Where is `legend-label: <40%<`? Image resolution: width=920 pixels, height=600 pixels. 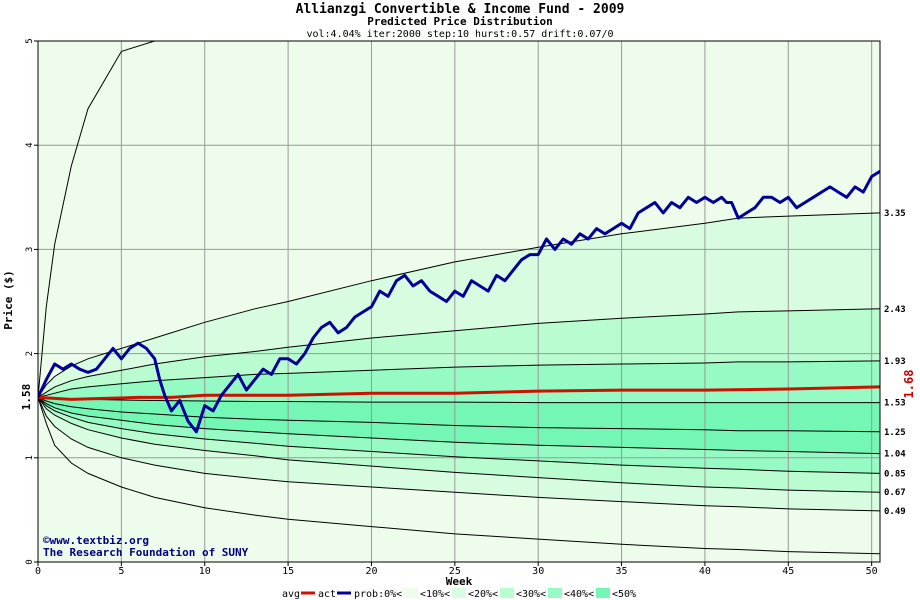 legend-label: <40%< is located at coordinates (579, 594).